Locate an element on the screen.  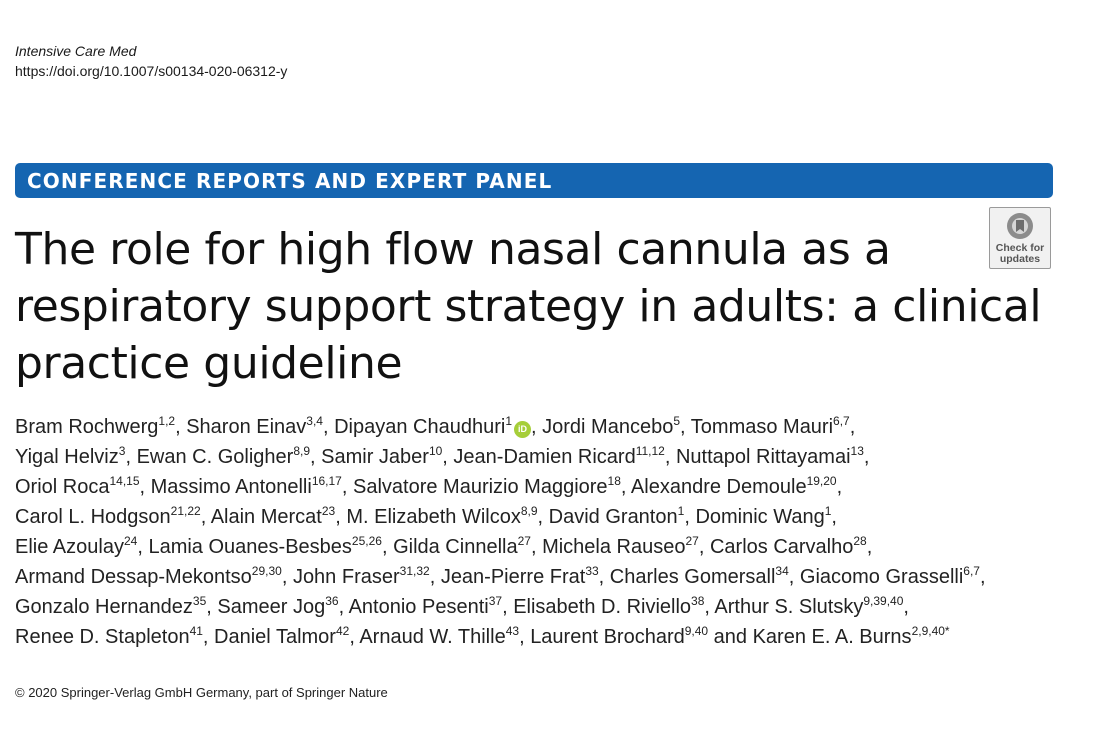
author-name: David Granton is located at coordinates (613, 517).